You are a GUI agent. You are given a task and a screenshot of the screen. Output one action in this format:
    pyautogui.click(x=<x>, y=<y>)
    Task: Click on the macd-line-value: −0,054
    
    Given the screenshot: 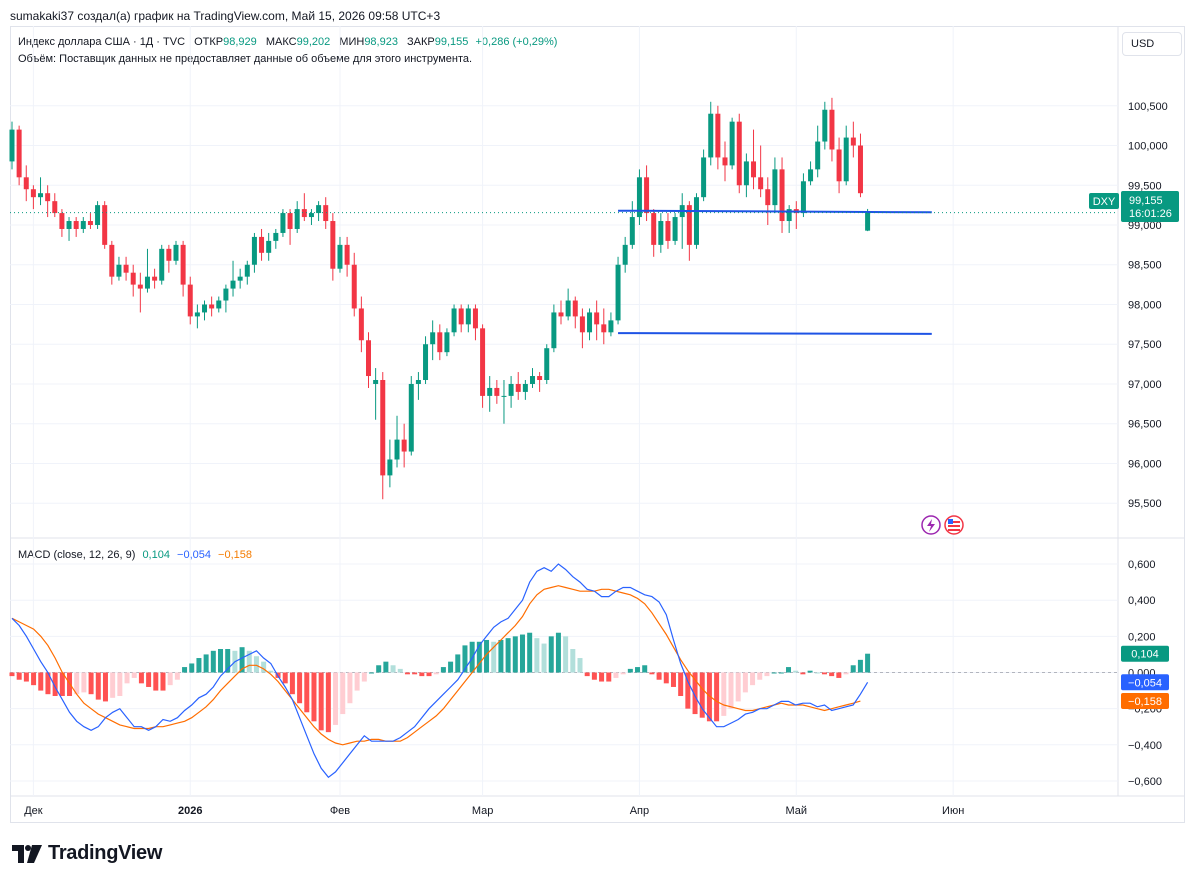 What is the action you would take?
    pyautogui.click(x=194, y=555)
    